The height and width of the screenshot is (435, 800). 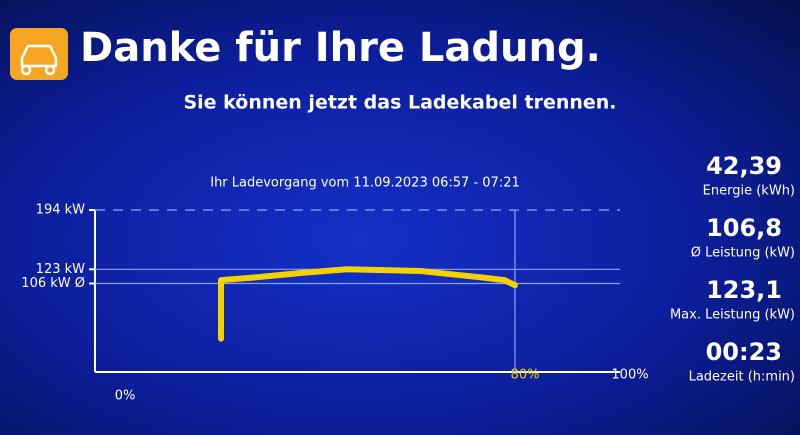 What do you see at coordinates (399, 103) in the screenshot?
I see `subtitle: Sie können jetzt das Ladekabel trennen.` at bounding box center [399, 103].